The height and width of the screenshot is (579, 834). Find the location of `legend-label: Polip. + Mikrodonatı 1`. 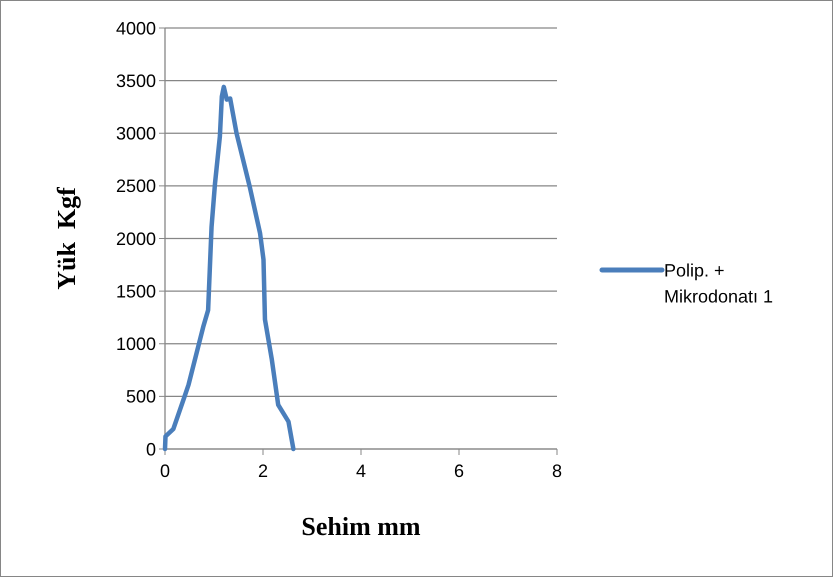

legend-label: Polip. + Mikrodonatı 1 is located at coordinates (719, 283).